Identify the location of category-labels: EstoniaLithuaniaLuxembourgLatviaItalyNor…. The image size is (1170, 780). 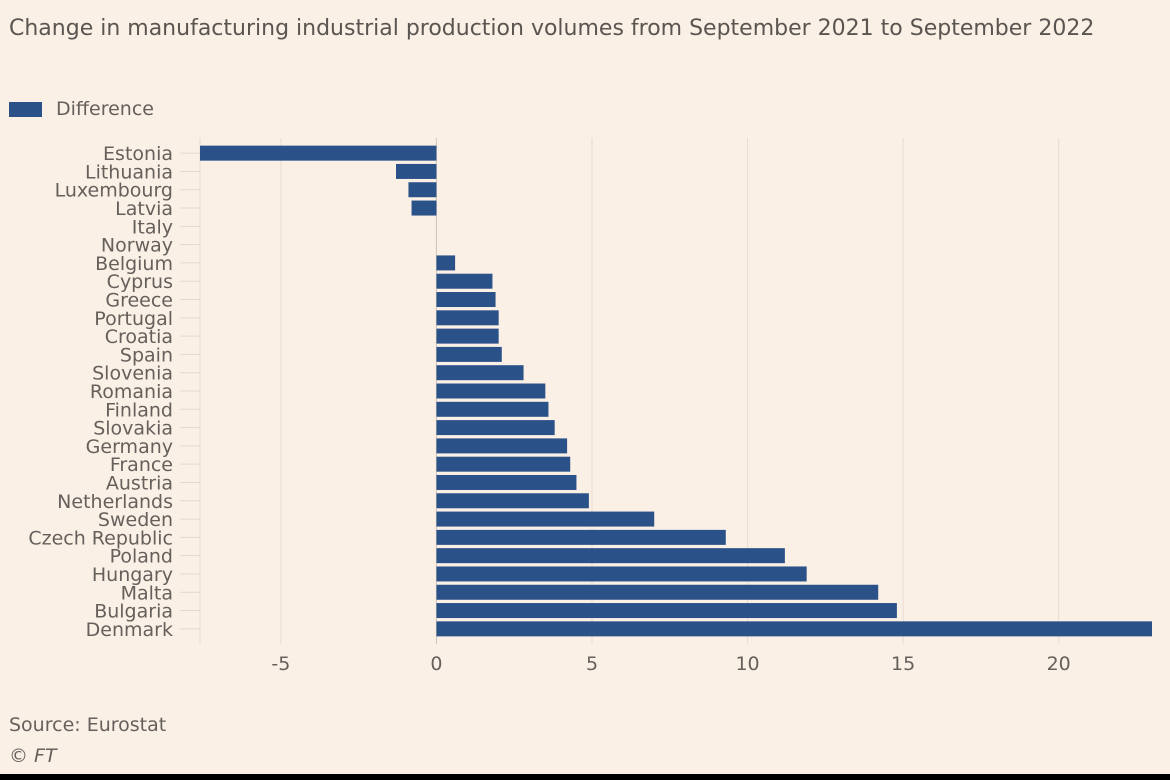
(100, 392).